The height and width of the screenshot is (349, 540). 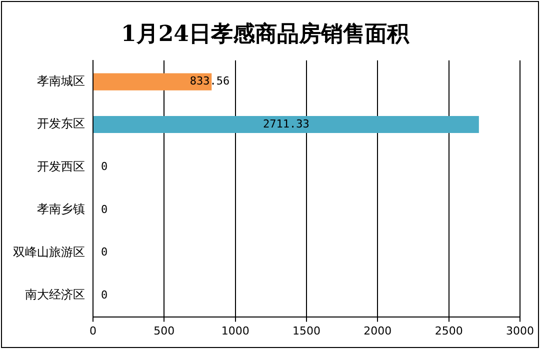 What do you see at coordinates (61, 81) in the screenshot?
I see `y-tick-label: 孝南城区` at bounding box center [61, 81].